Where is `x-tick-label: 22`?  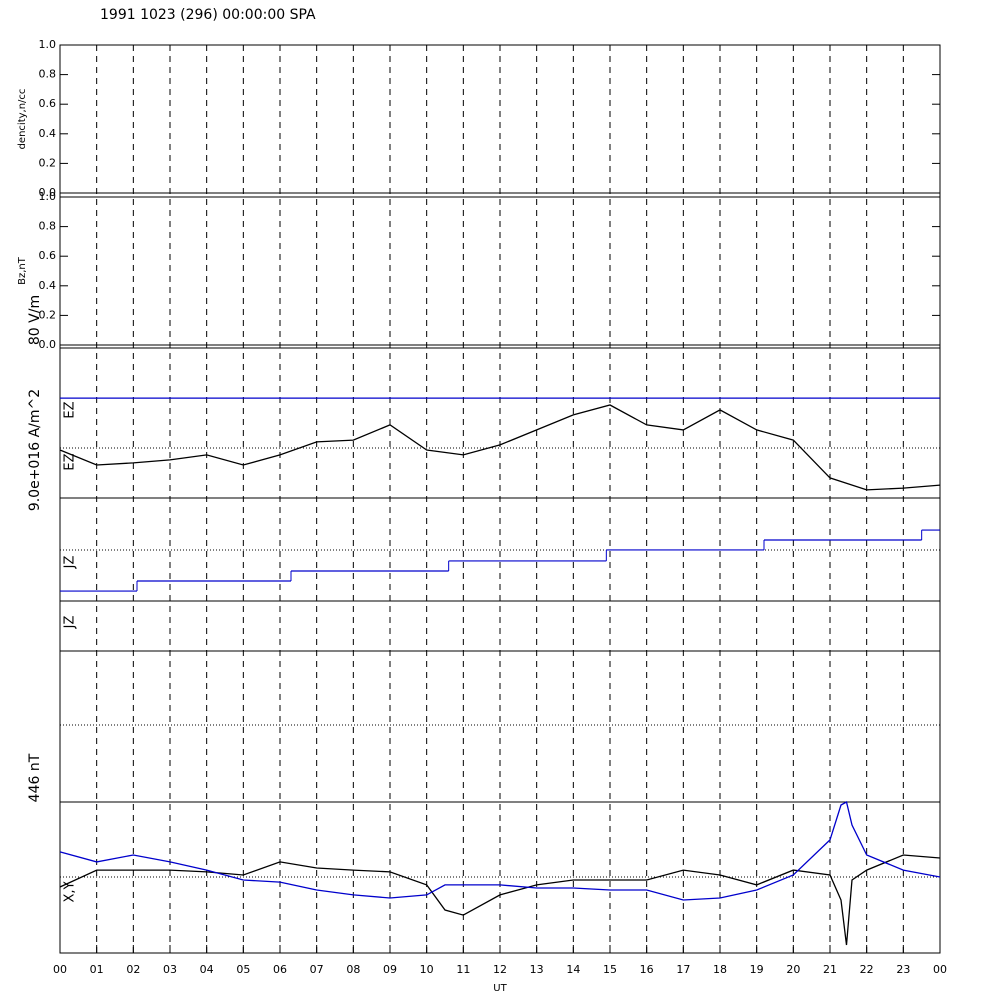
x-tick-label: 22 is located at coordinates (867, 969).